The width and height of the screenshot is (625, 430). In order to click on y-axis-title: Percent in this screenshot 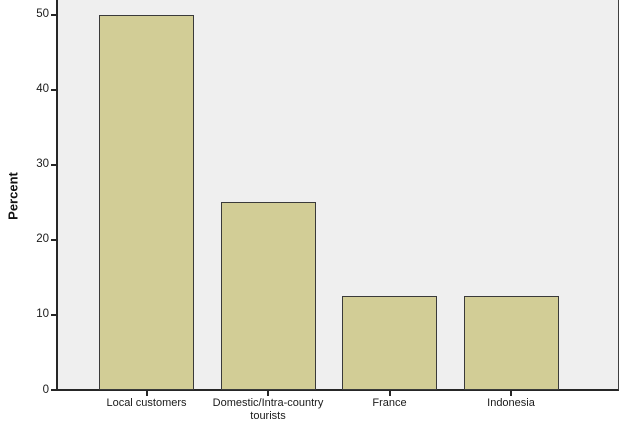, I will do `click(13, 196)`.